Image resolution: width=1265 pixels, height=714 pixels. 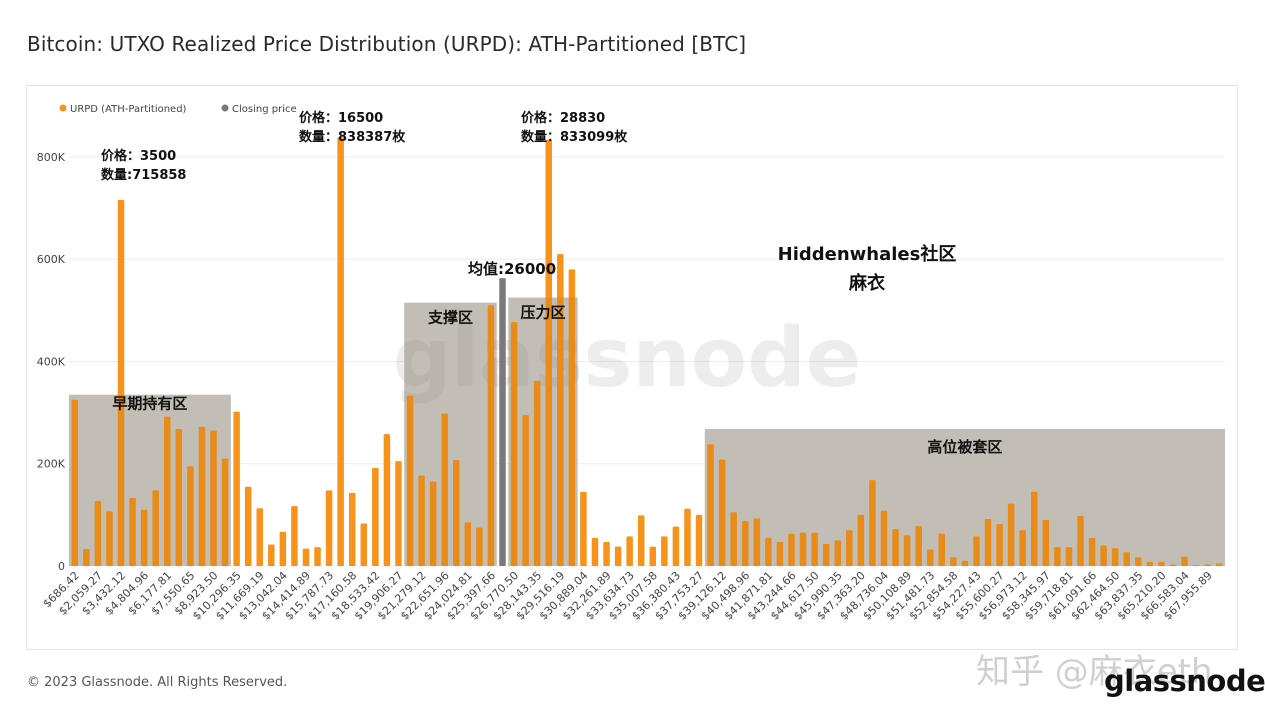 What do you see at coordinates (352, 137) in the screenshot?
I see `annotation-peak-16500: 数量：838387枚` at bounding box center [352, 137].